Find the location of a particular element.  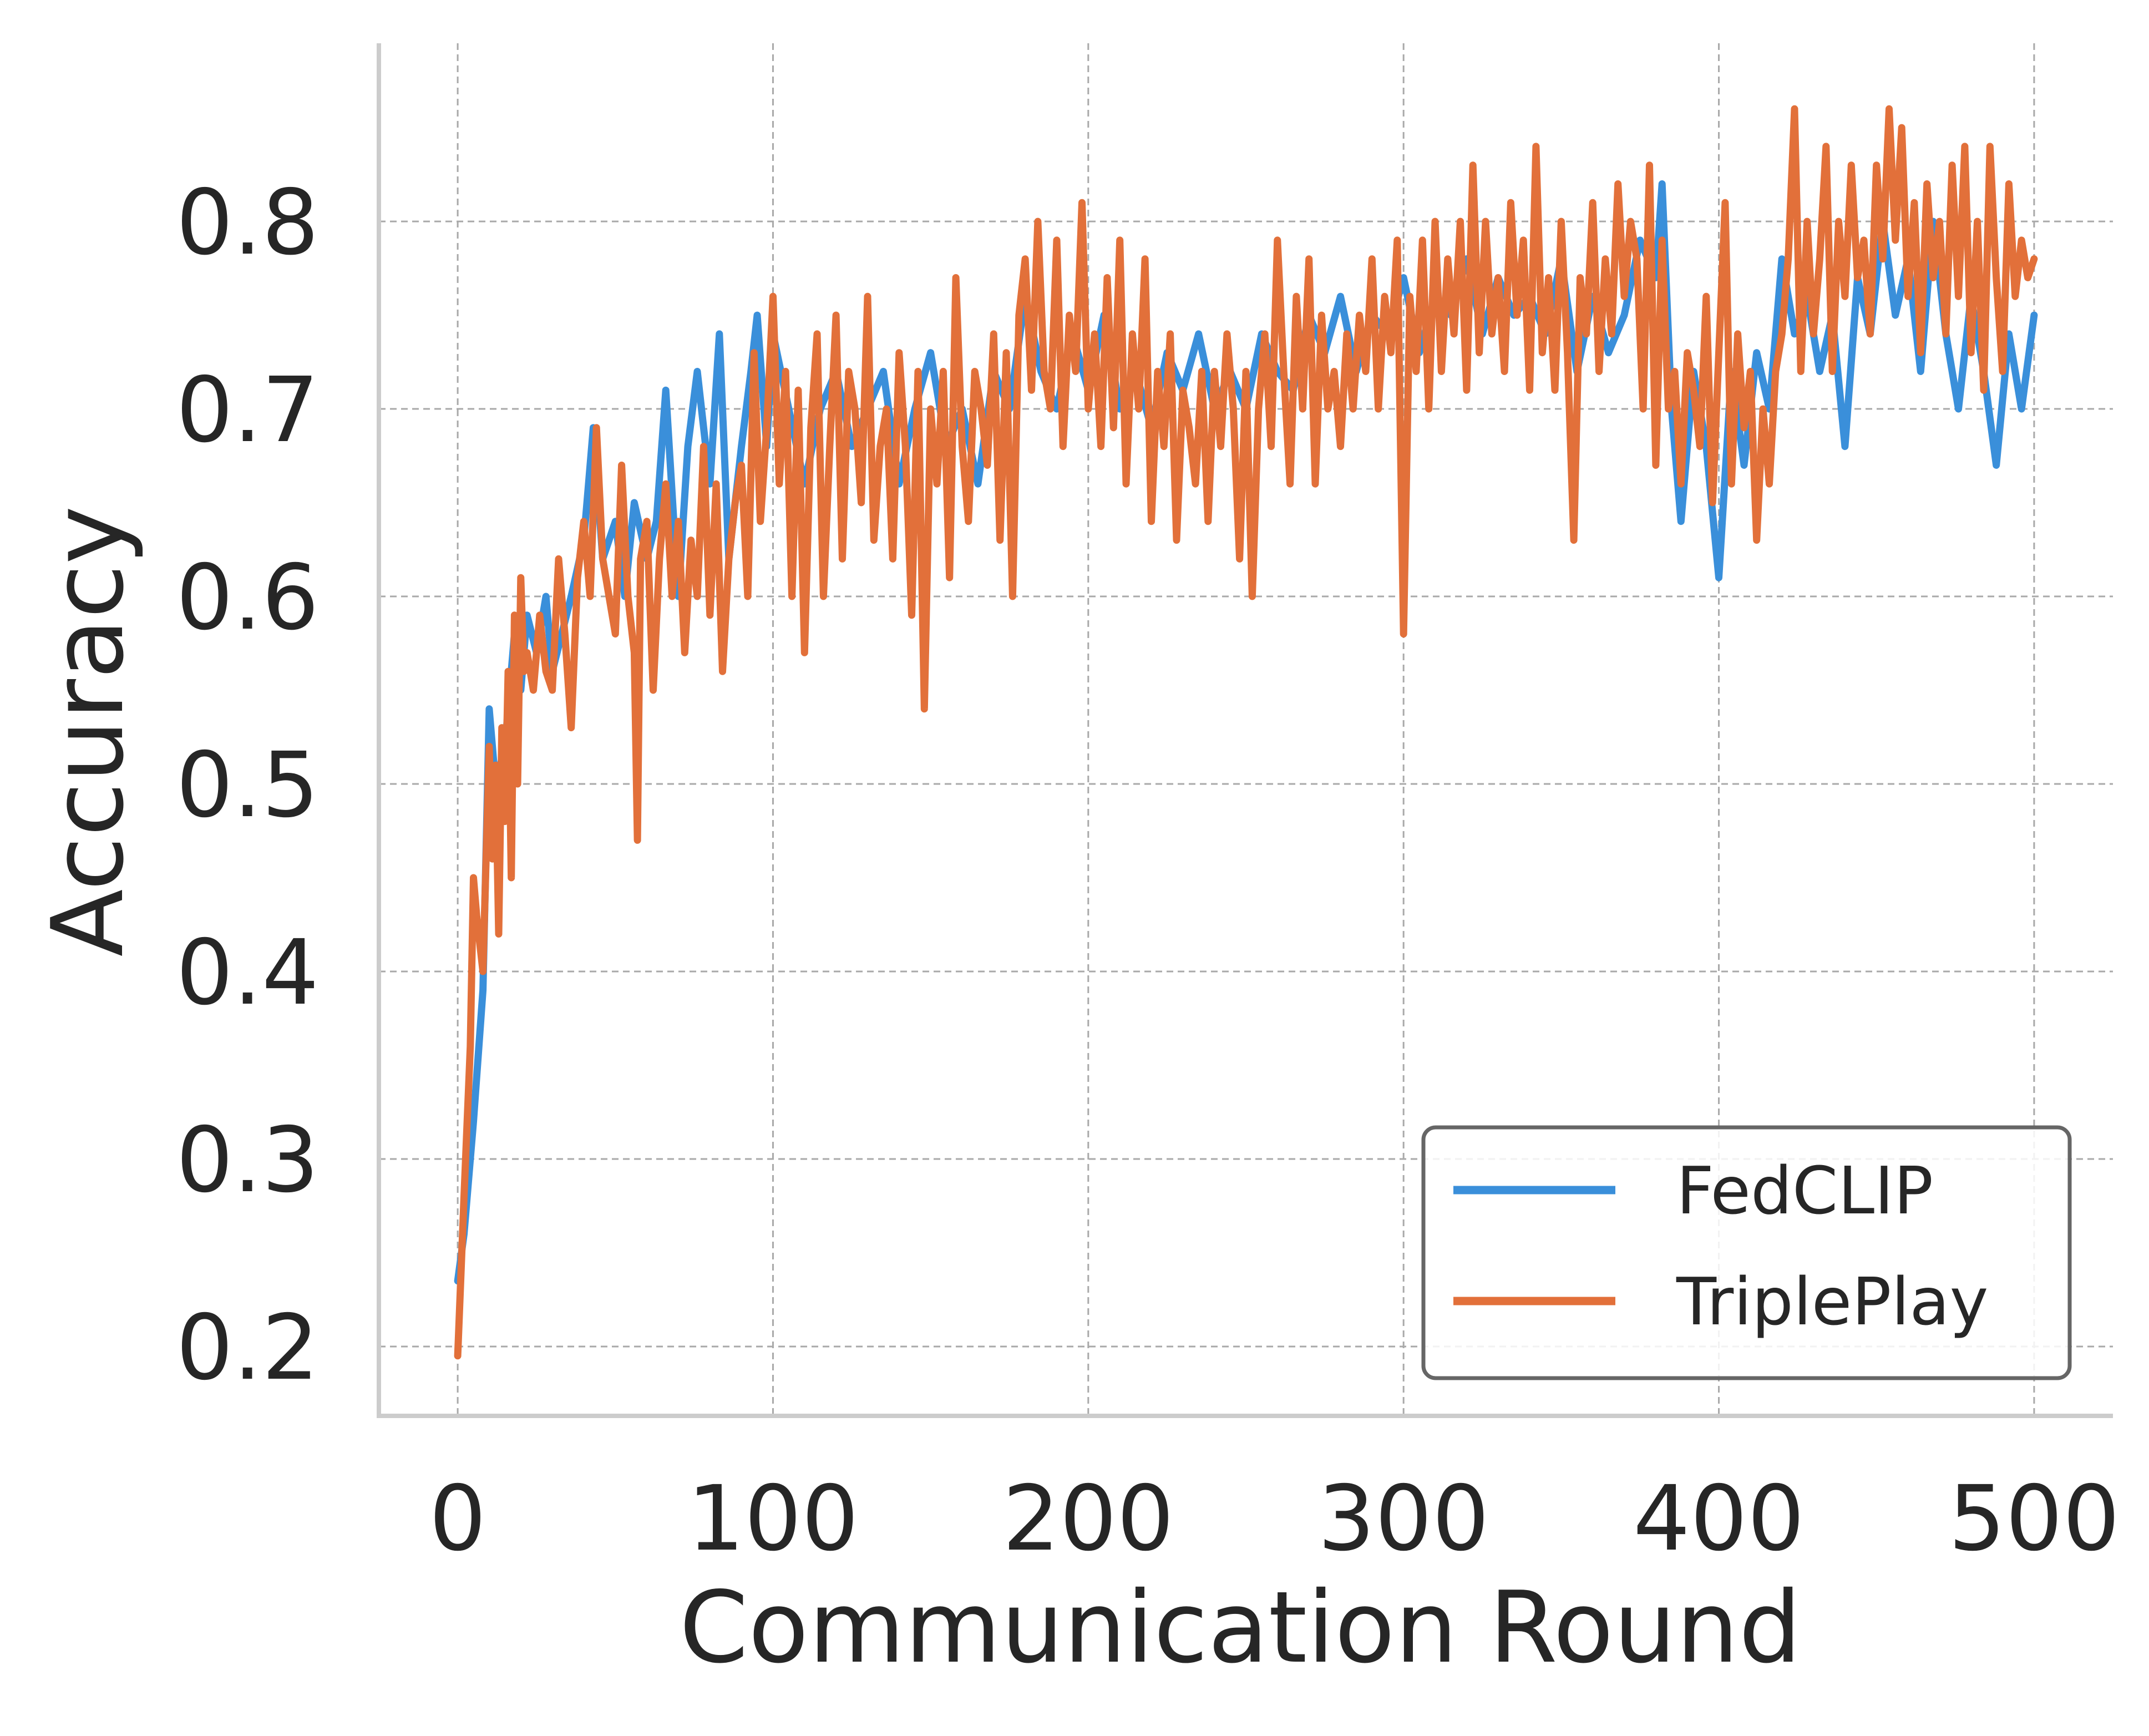

x-tick-label: 500 is located at coordinates (2034, 1519).